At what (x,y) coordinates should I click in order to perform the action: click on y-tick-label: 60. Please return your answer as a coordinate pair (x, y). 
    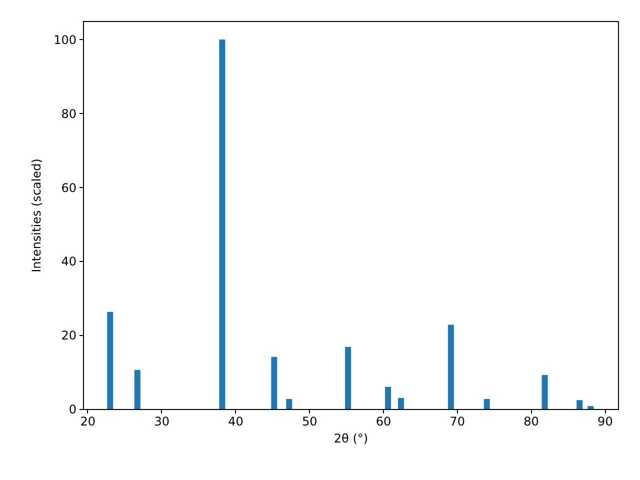
    Looking at the image, I should click on (68, 187).